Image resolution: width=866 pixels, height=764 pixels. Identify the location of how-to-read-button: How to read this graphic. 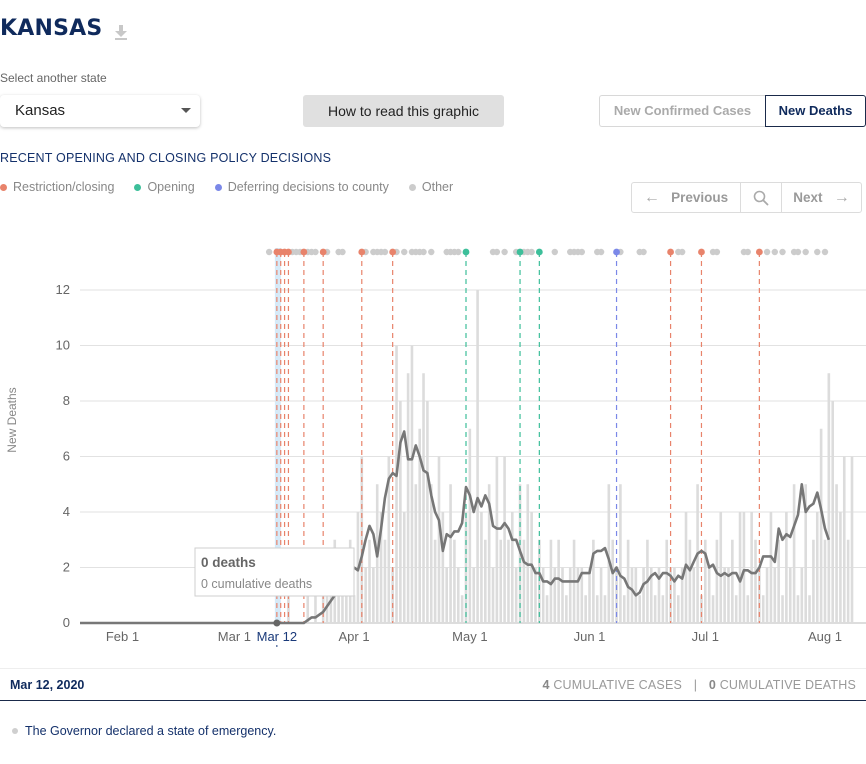
(403, 111).